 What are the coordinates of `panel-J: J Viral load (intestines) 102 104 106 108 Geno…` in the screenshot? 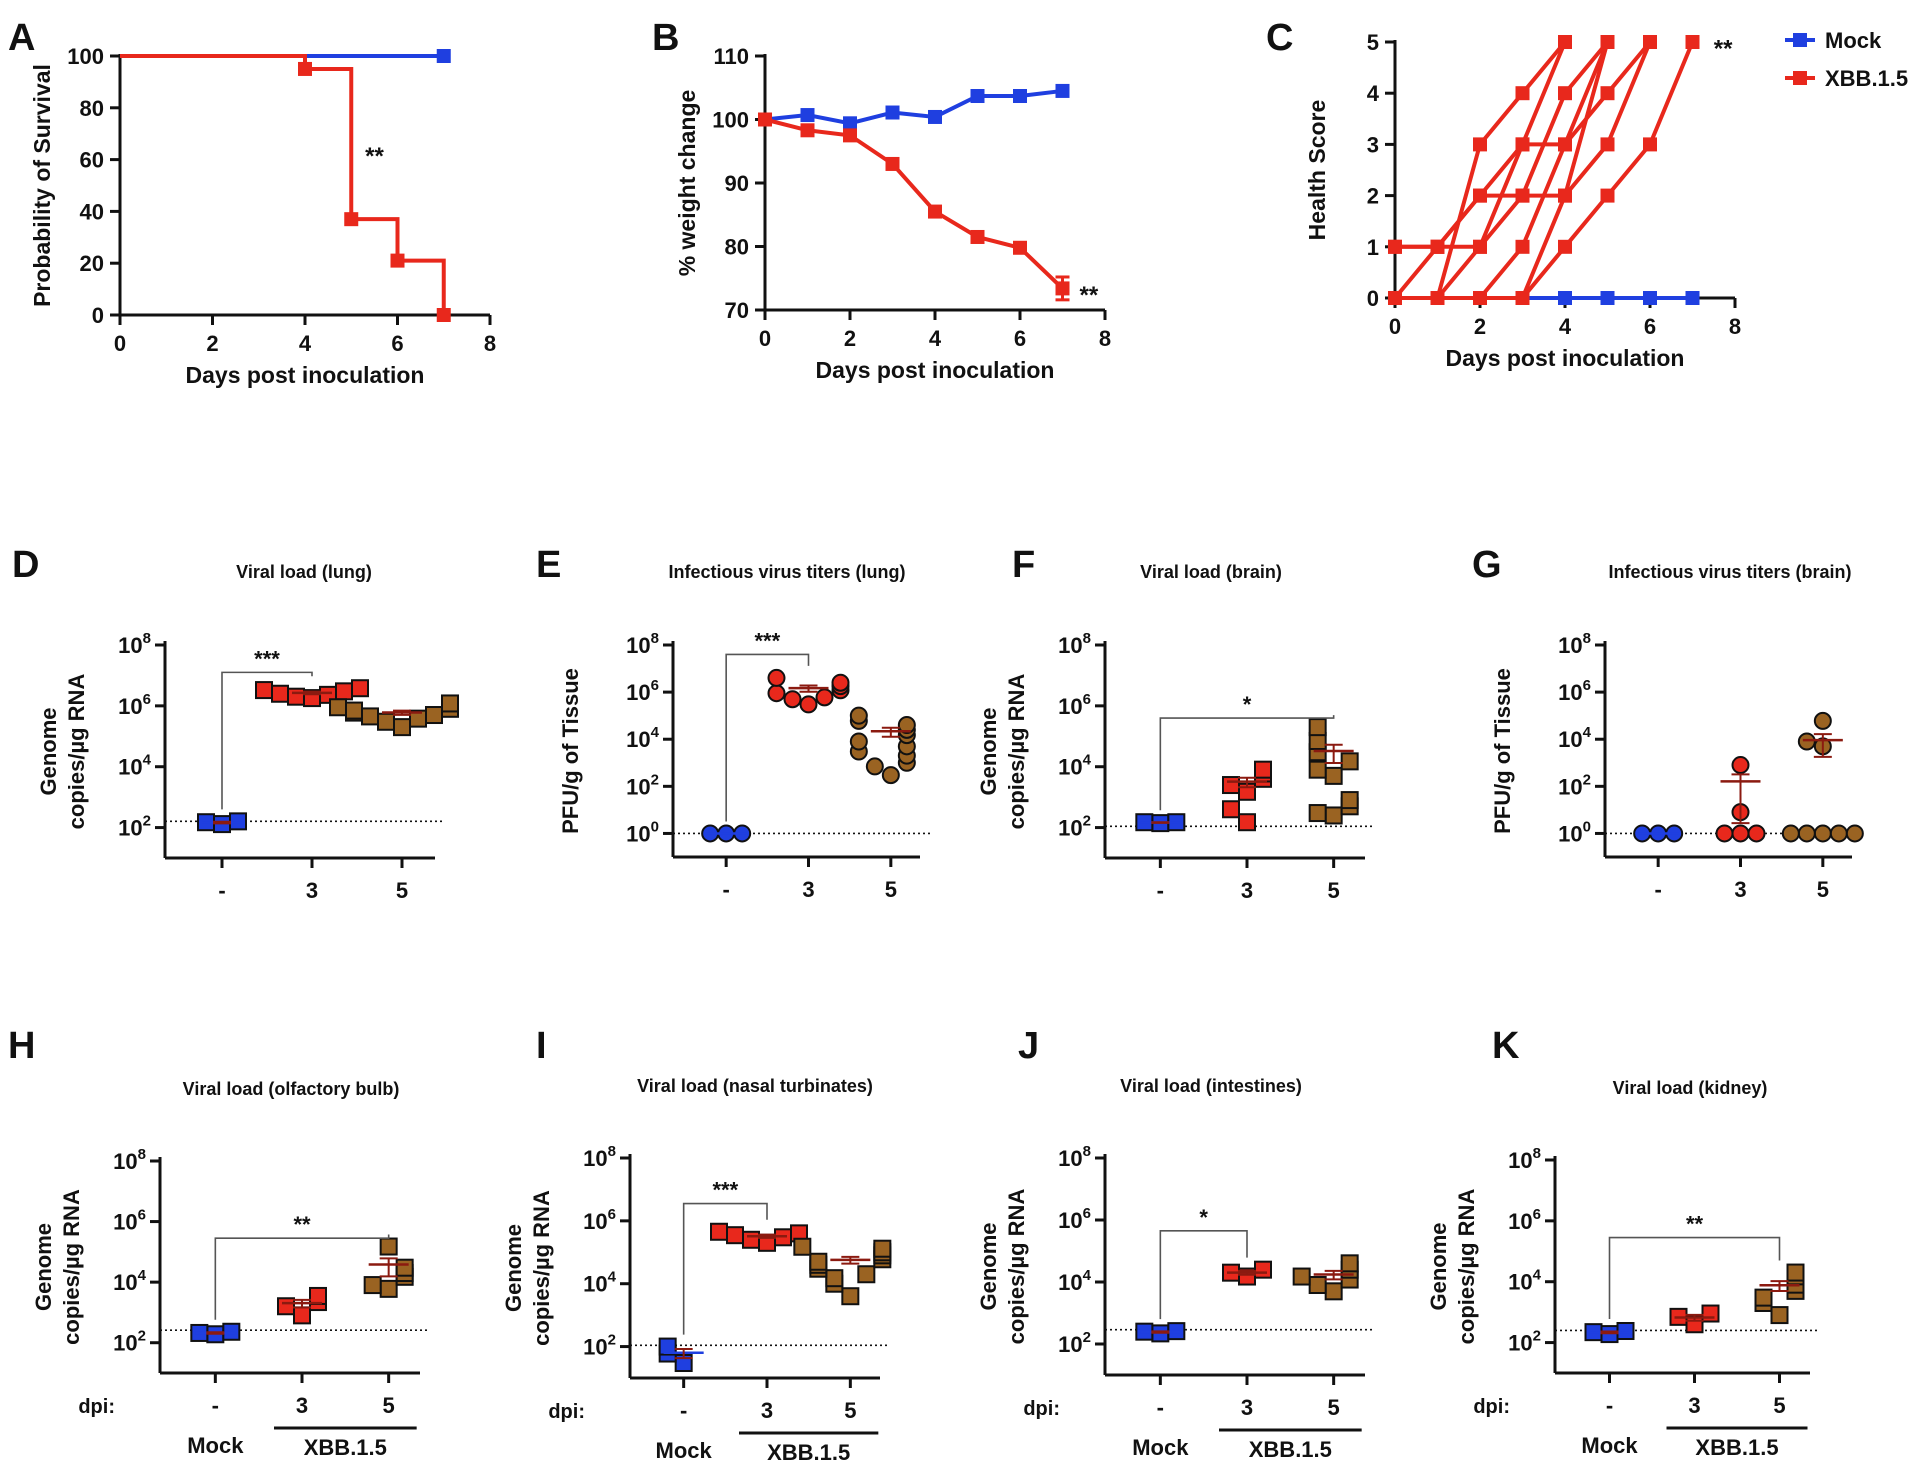 It's located at (1175, 1243).